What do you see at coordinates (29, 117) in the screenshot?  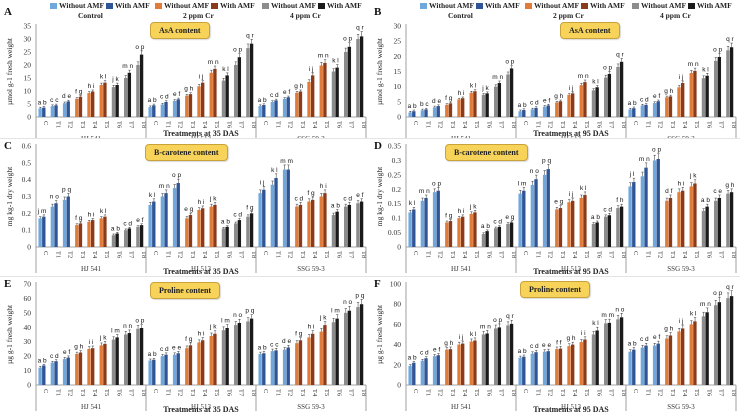 I see `y-tick-label: 0` at bounding box center [29, 117].